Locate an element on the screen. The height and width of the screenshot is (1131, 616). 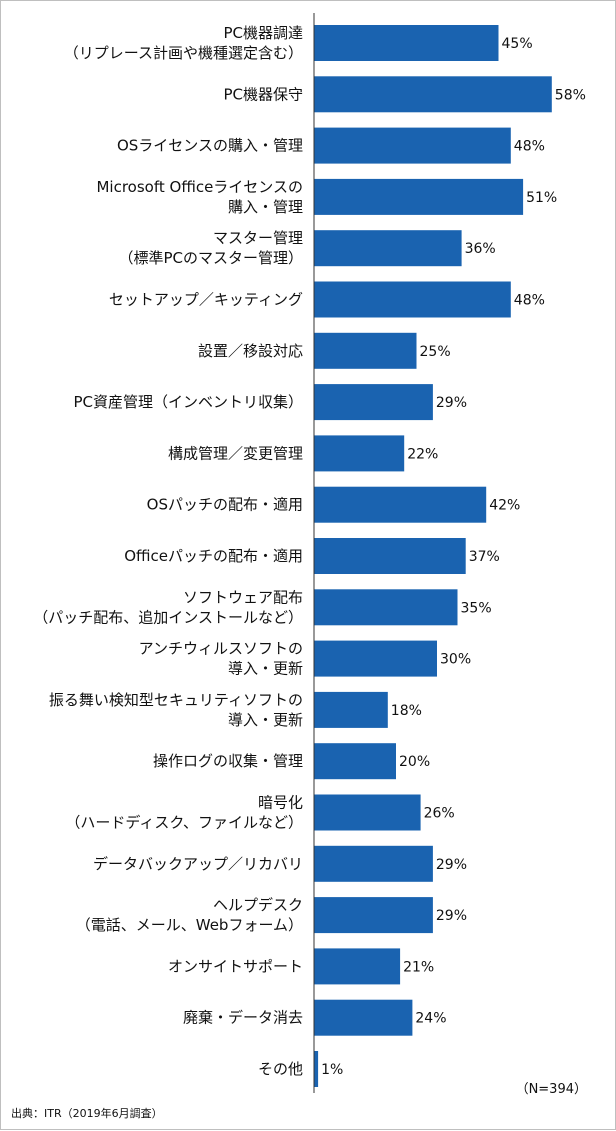
category-label: （電話、メール、Webフォーム） is located at coordinates (189, 925).